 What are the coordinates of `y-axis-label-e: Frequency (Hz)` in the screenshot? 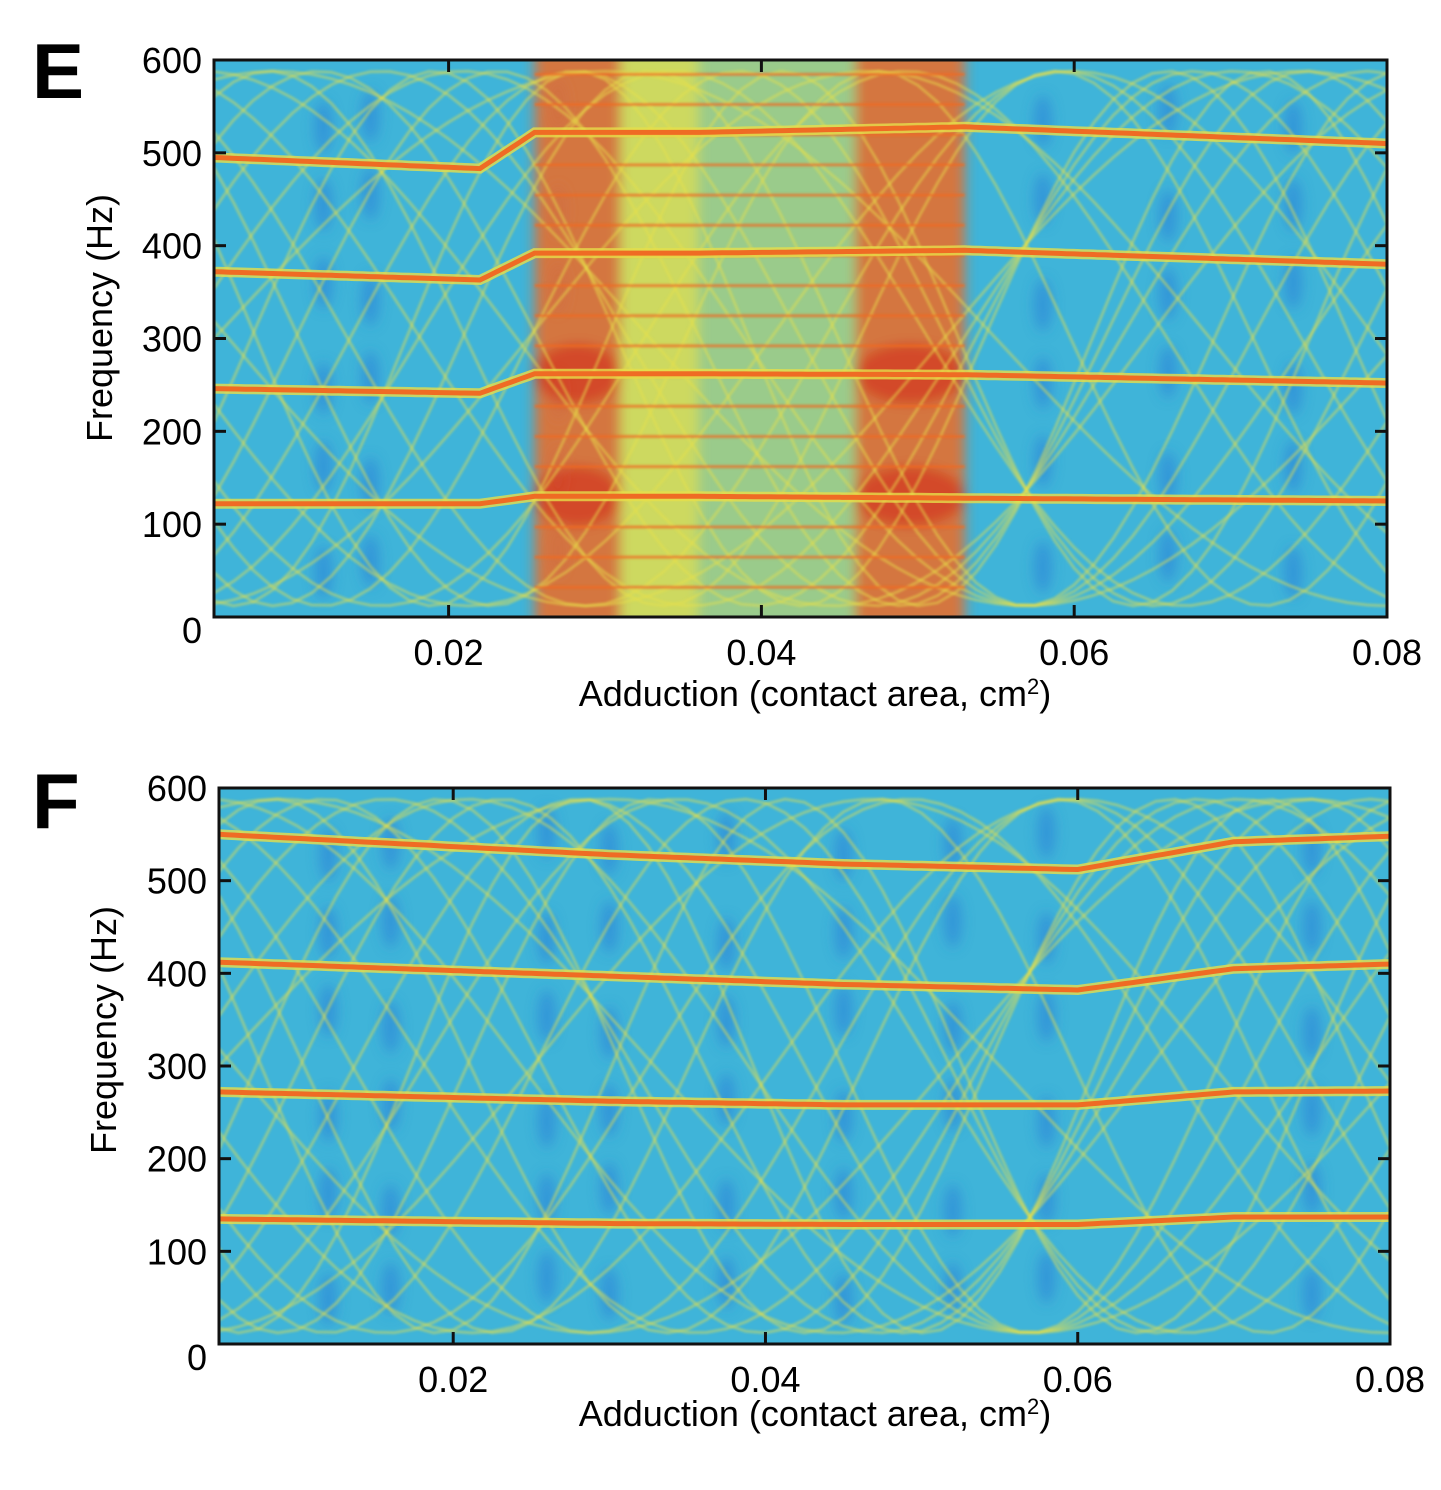 It's located at (99, 318).